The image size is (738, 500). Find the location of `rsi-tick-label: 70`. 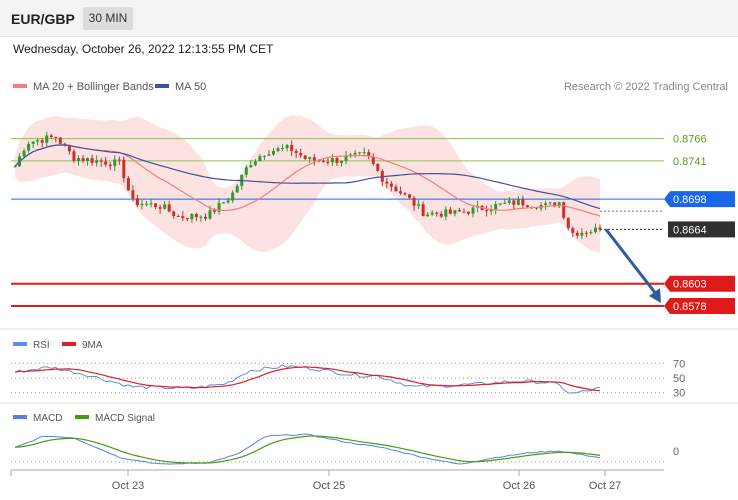

rsi-tick-label: 70 is located at coordinates (679, 364).